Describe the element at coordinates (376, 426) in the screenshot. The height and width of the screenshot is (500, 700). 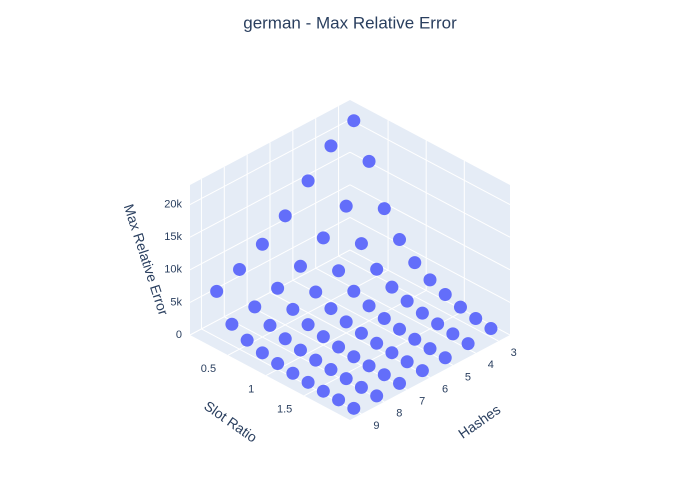
I see `y-tick-label: 9` at that location.